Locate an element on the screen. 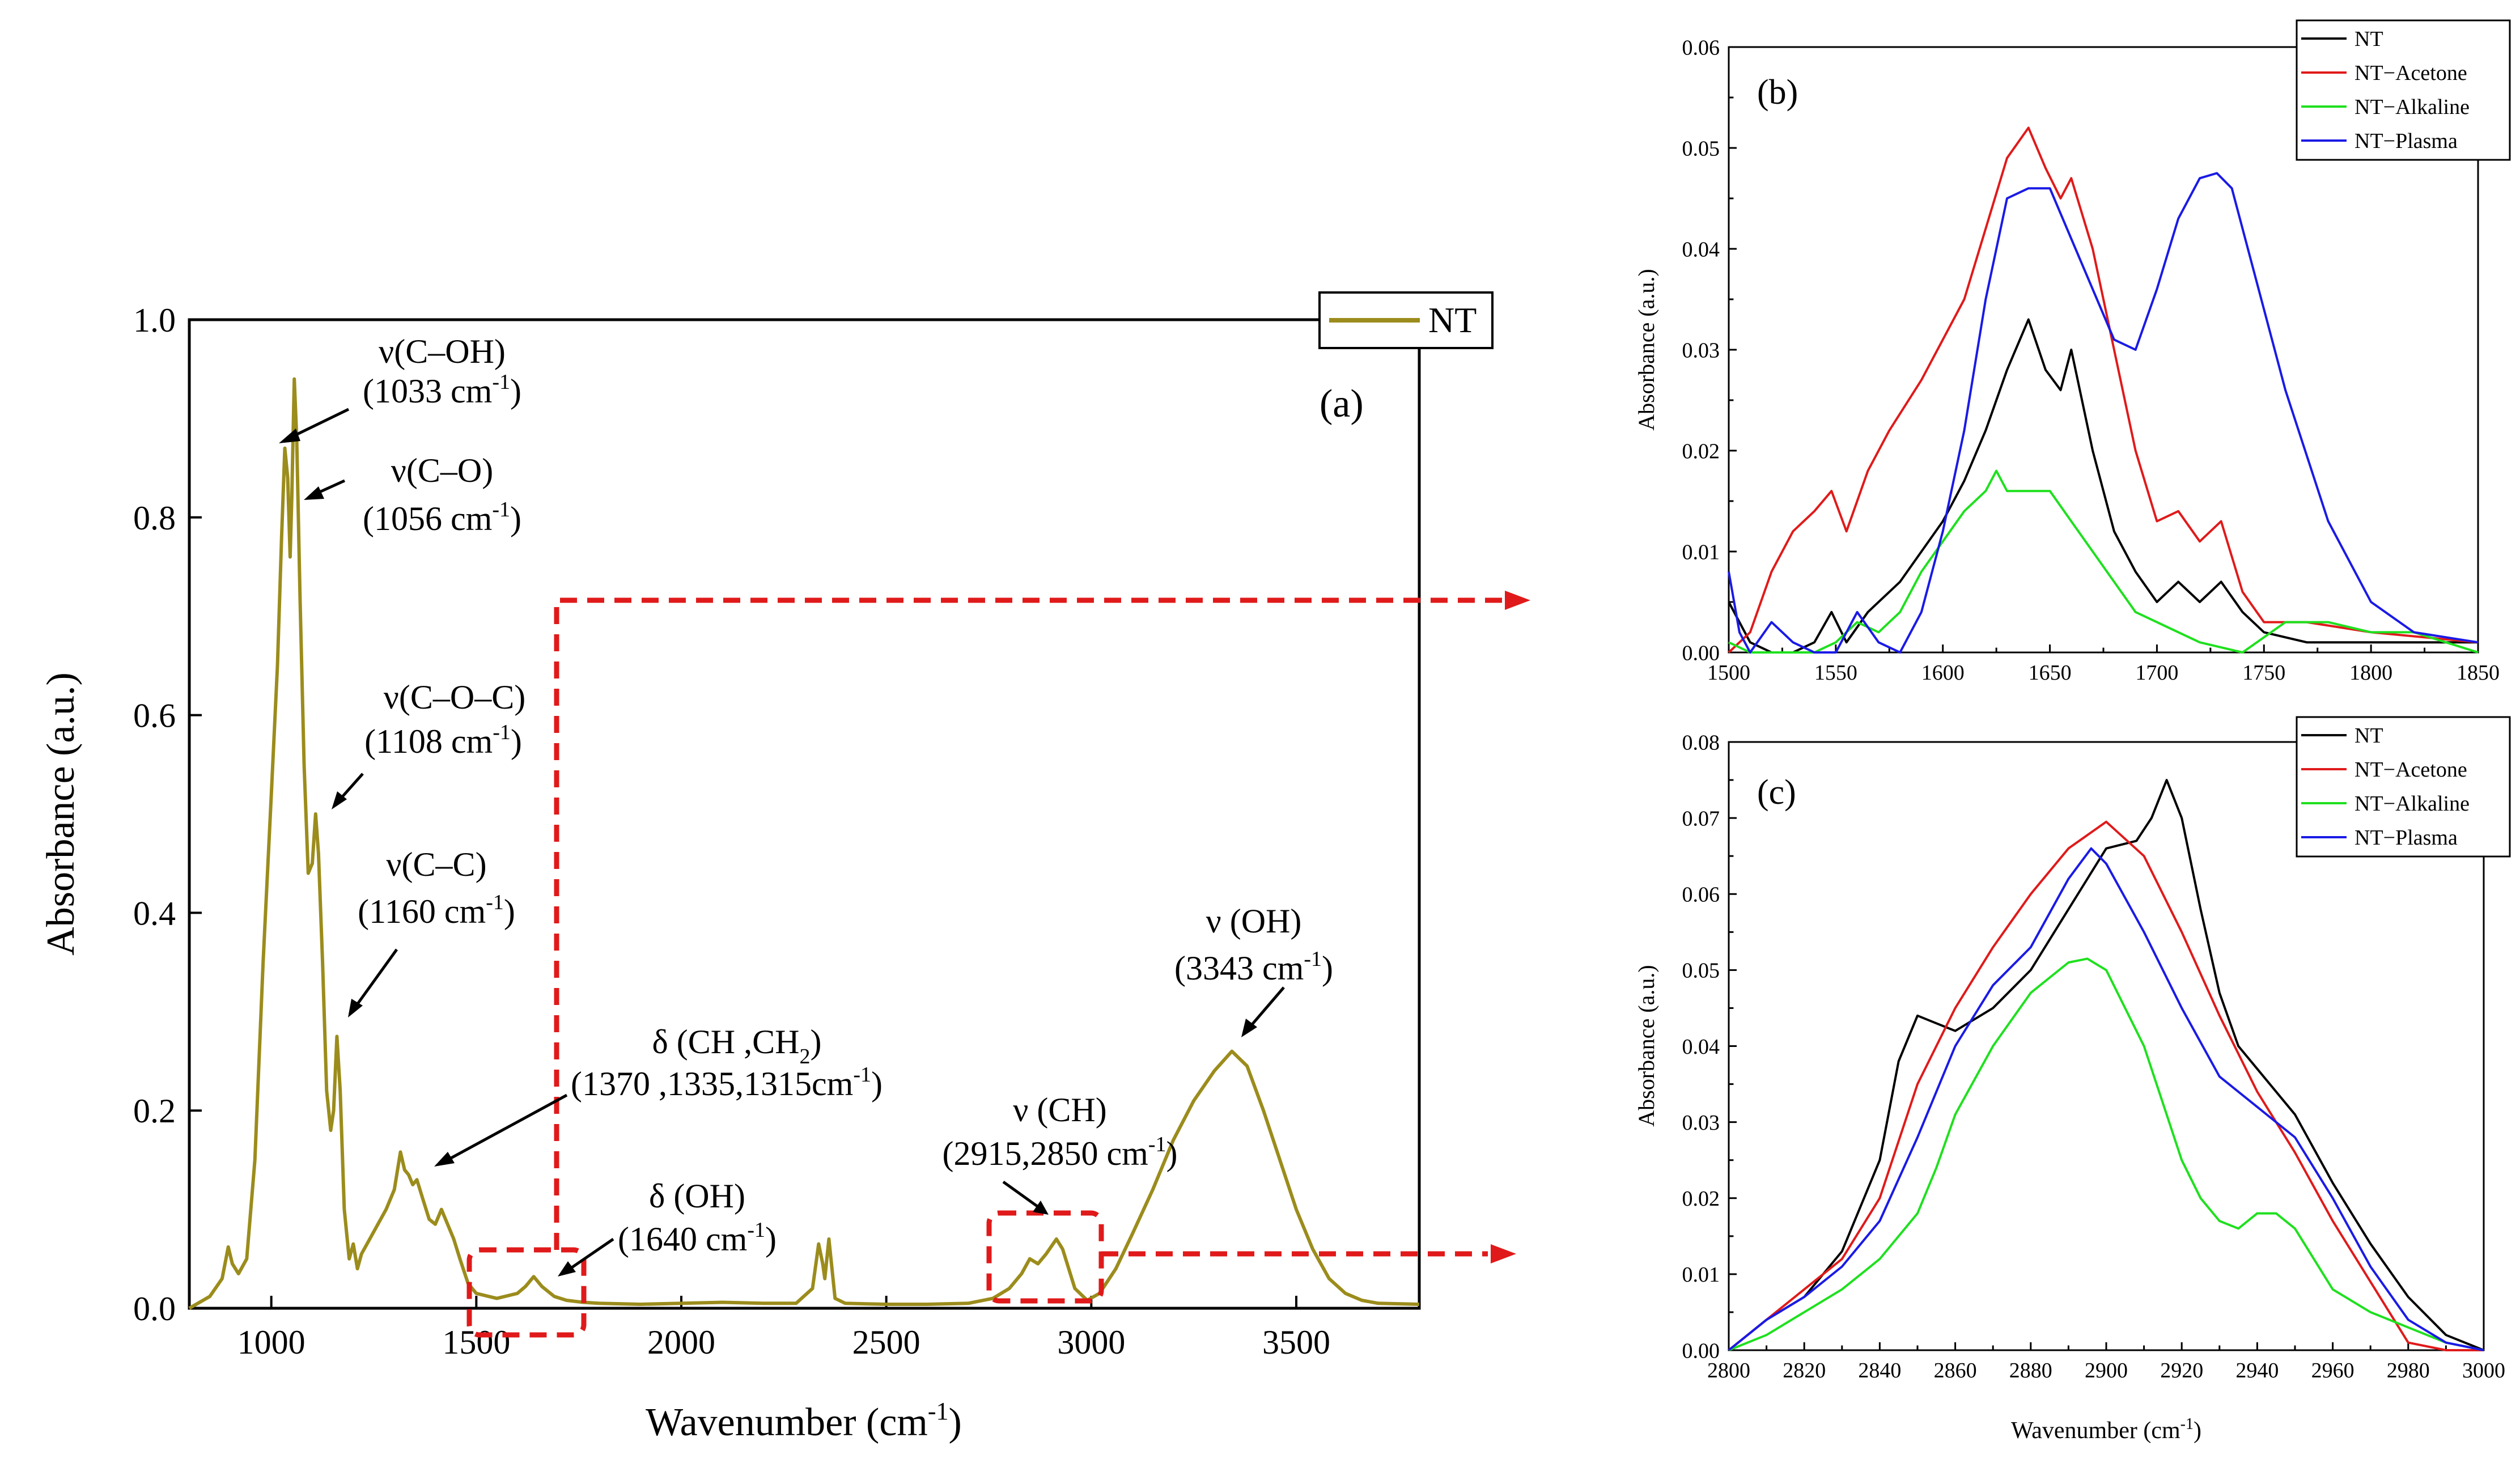  x-tick-label-a: 3500 is located at coordinates (1296, 1342).